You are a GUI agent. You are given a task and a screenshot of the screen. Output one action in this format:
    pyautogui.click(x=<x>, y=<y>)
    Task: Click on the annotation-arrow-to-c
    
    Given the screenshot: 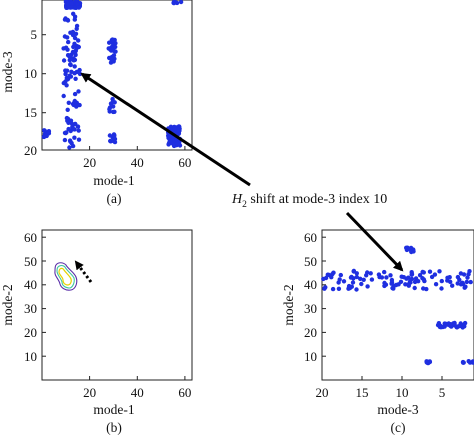 What is the action you would take?
    pyautogui.click(x=374, y=241)
    